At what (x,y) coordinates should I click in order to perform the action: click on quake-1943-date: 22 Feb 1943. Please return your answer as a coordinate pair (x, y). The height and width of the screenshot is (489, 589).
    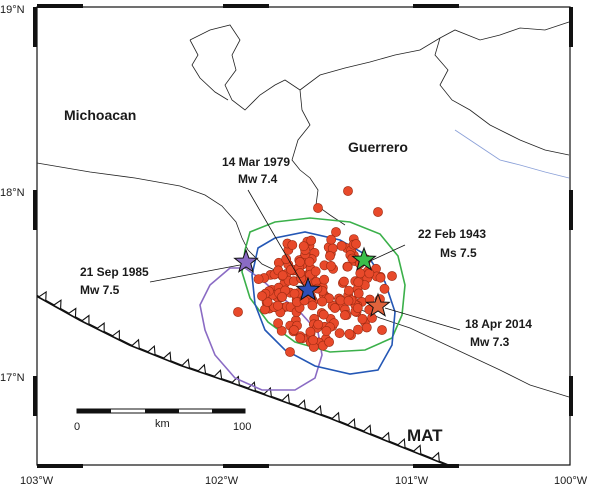
    Looking at the image, I should click on (452, 234).